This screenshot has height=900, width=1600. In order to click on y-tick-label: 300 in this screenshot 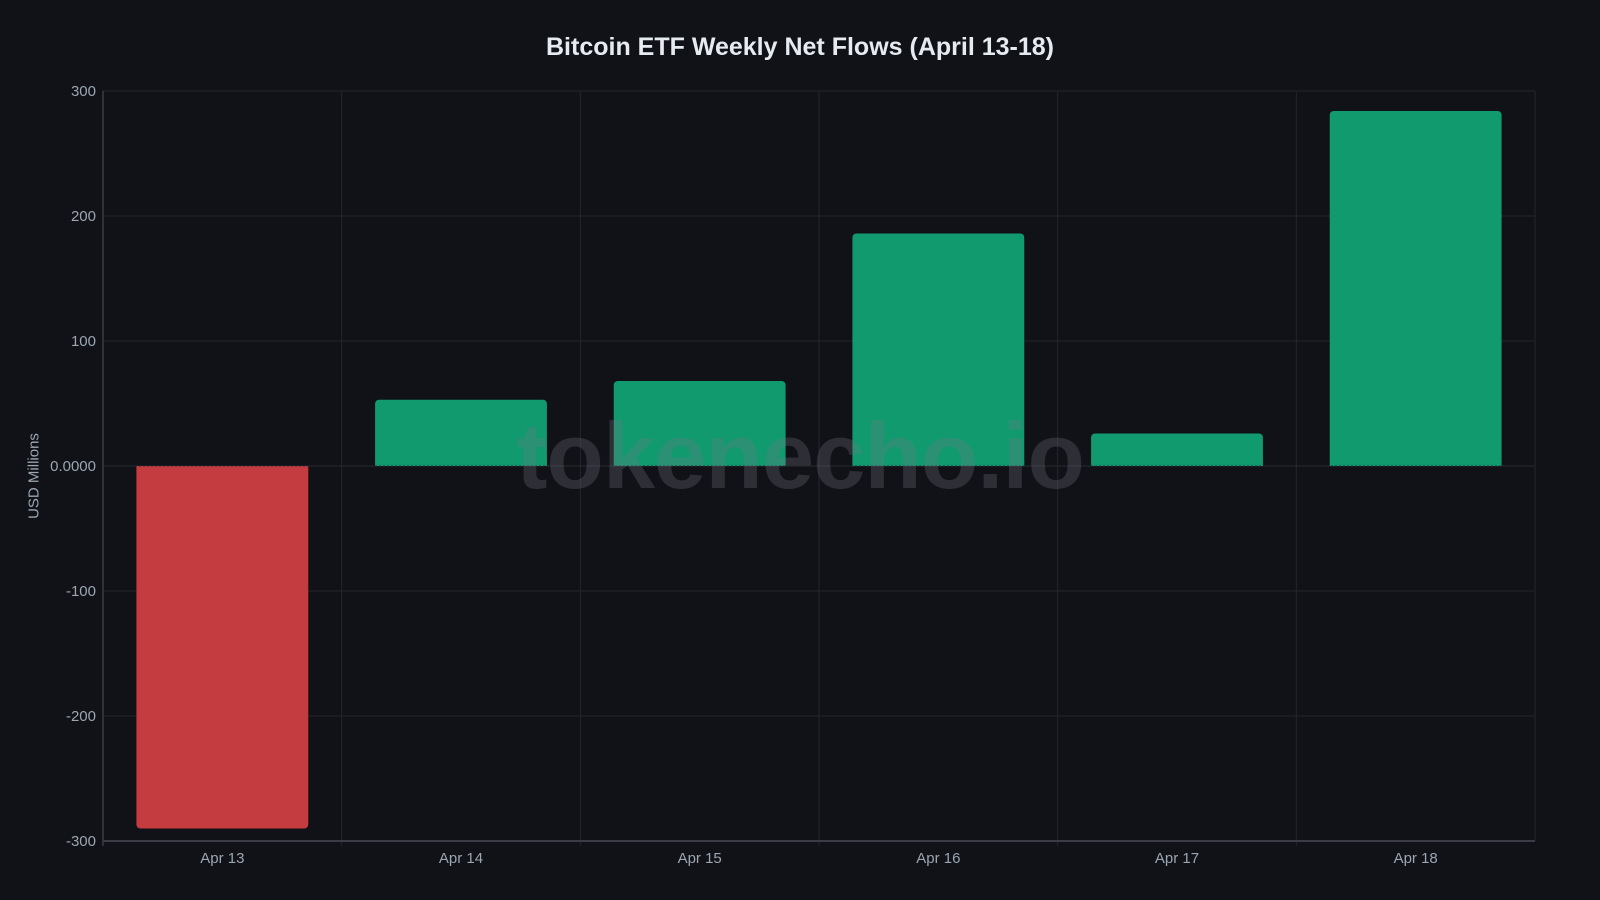, I will do `click(83, 91)`.